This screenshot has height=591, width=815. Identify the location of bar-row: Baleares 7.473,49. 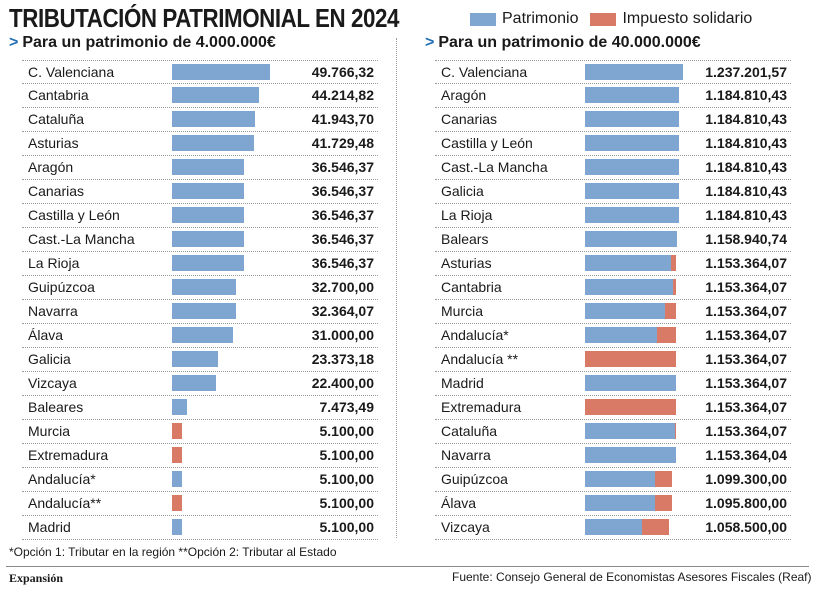
(200, 408).